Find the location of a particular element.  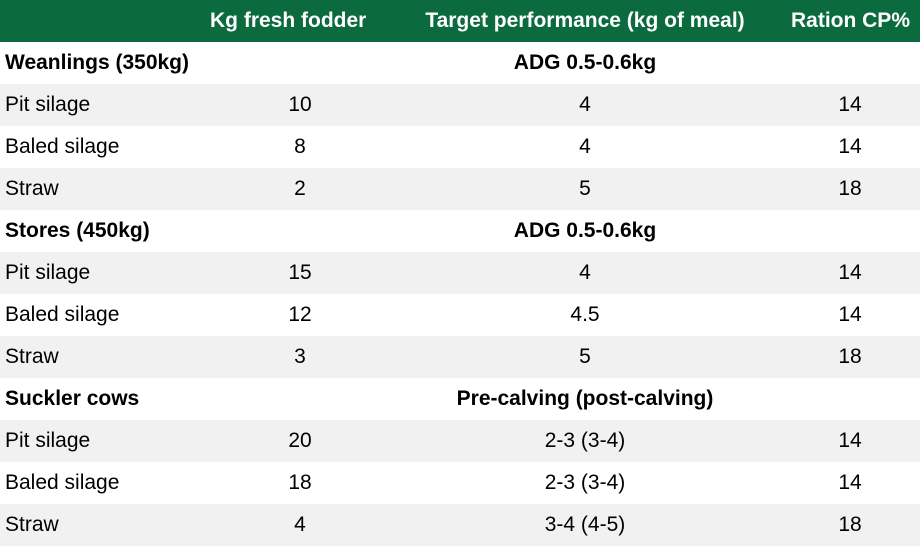

table-row: Straw 2 5 18 is located at coordinates (460, 189).